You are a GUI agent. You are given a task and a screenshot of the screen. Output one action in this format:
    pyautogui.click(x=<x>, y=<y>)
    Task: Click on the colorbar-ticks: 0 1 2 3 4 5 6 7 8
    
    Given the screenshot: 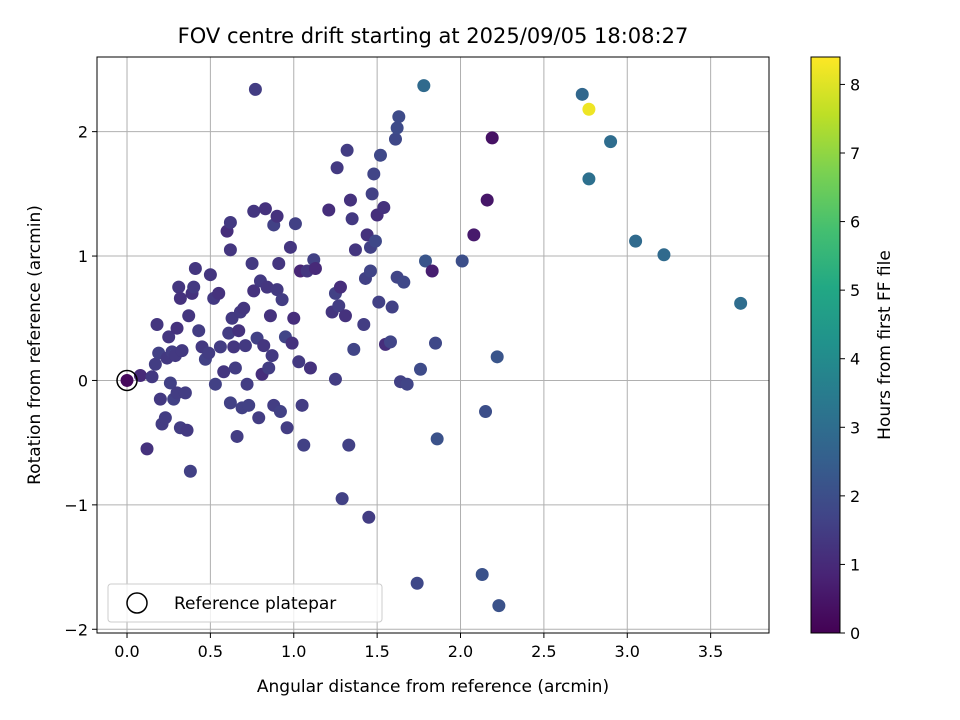 What is the action you would take?
    pyautogui.click(x=850, y=359)
    